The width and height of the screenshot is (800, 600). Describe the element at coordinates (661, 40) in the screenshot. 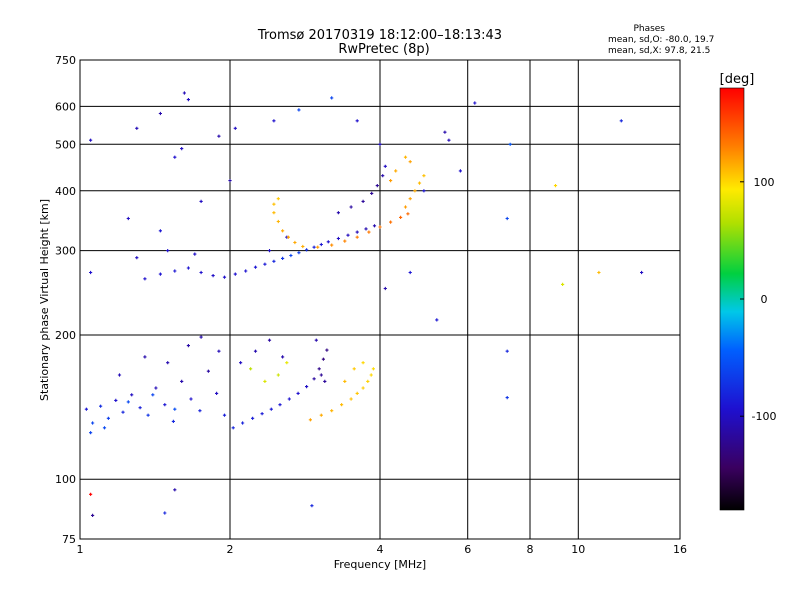

I see `stats-line-o: mean, sd,O: -80.0, 19.7` at that location.